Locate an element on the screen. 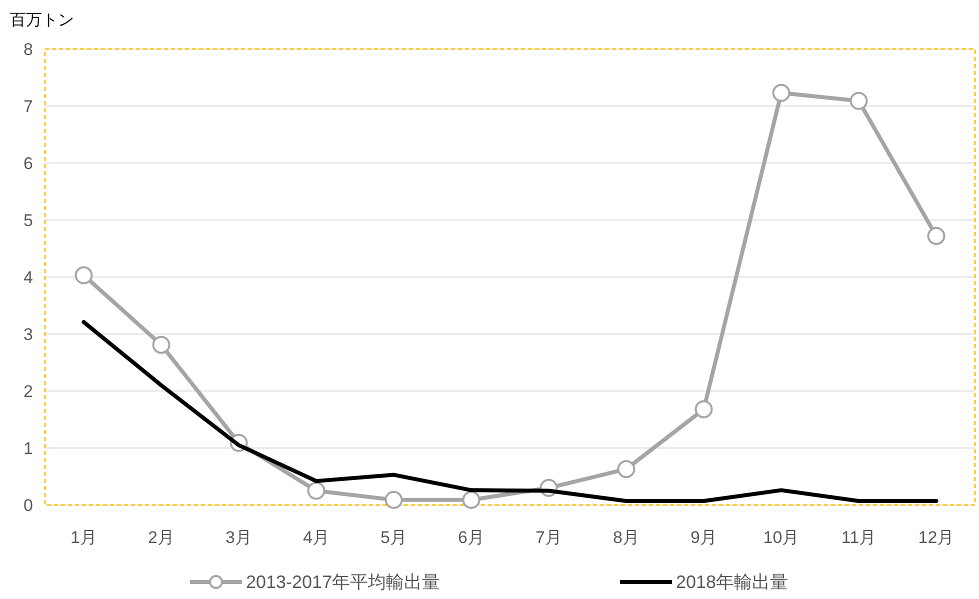 The height and width of the screenshot is (599, 979). x-tick-label: 11月 is located at coordinates (858, 537).